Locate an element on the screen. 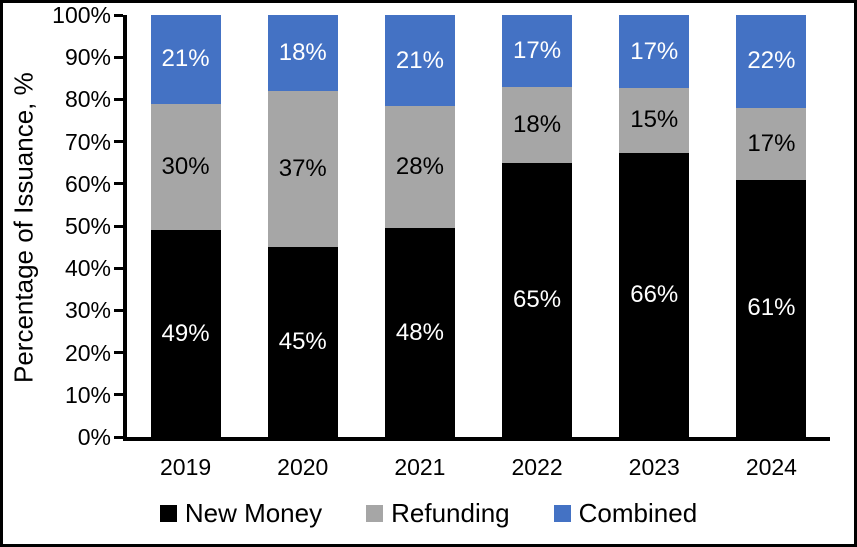  legend-item: Refunding is located at coordinates (438, 513).